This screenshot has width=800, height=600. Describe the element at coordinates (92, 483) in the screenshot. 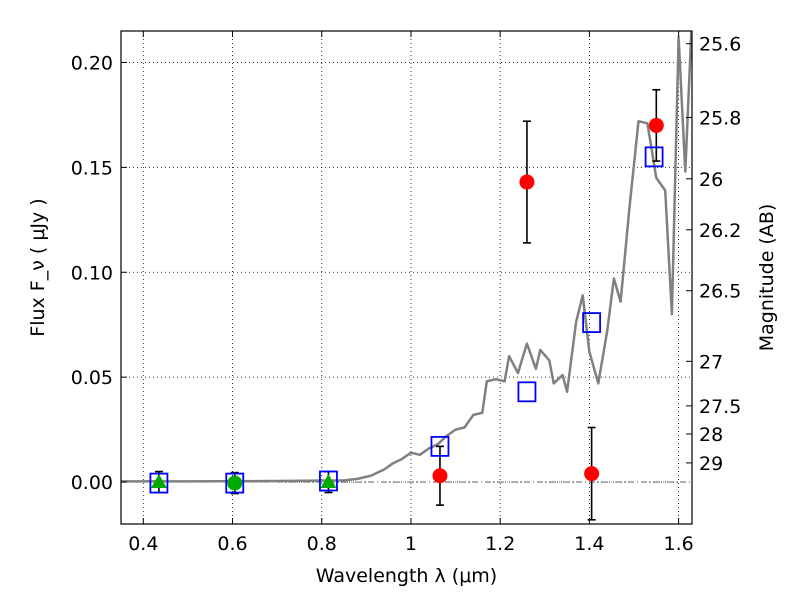

I see `y-tick-label: 0.00` at that location.